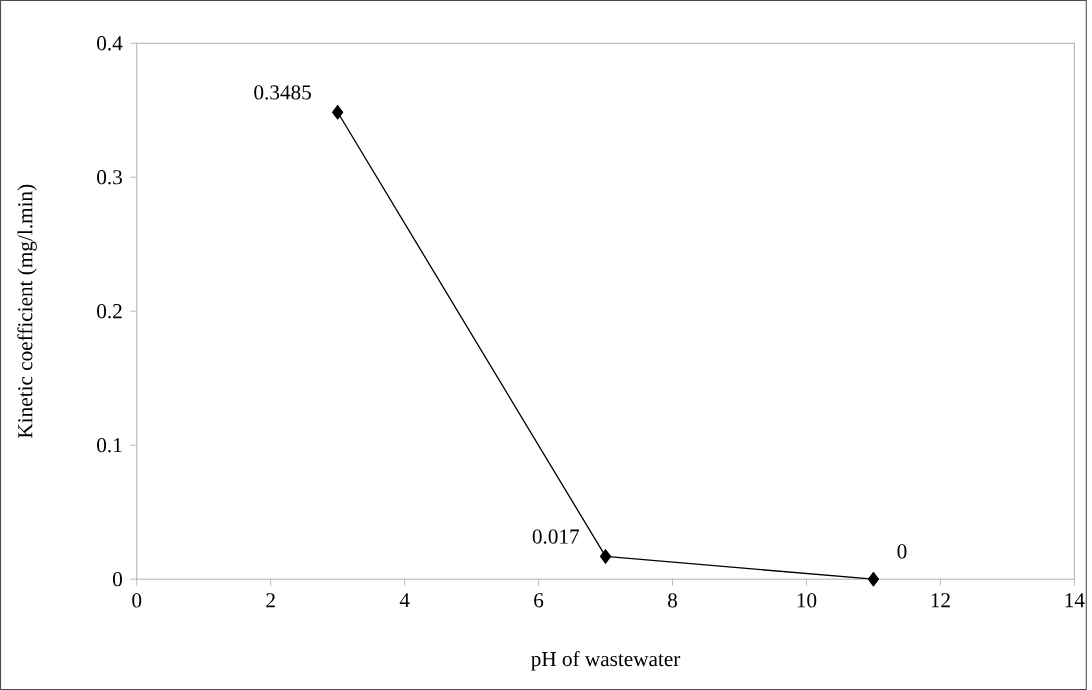 The width and height of the screenshot is (1092, 690). I want to click on y-tick-label: 0.2, so click(109, 311).